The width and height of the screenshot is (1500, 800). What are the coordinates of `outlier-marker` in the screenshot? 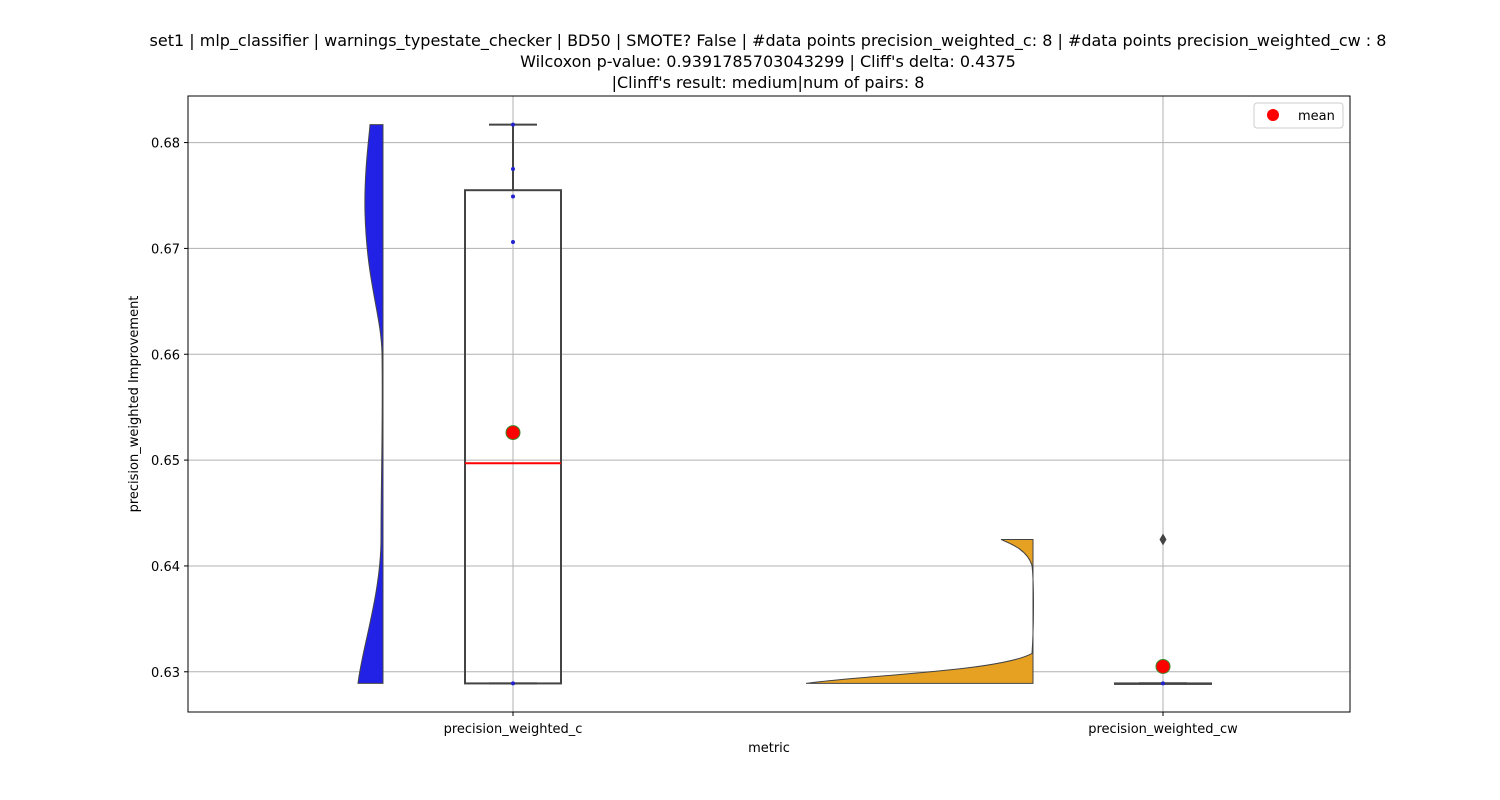 It's located at (1163, 539).